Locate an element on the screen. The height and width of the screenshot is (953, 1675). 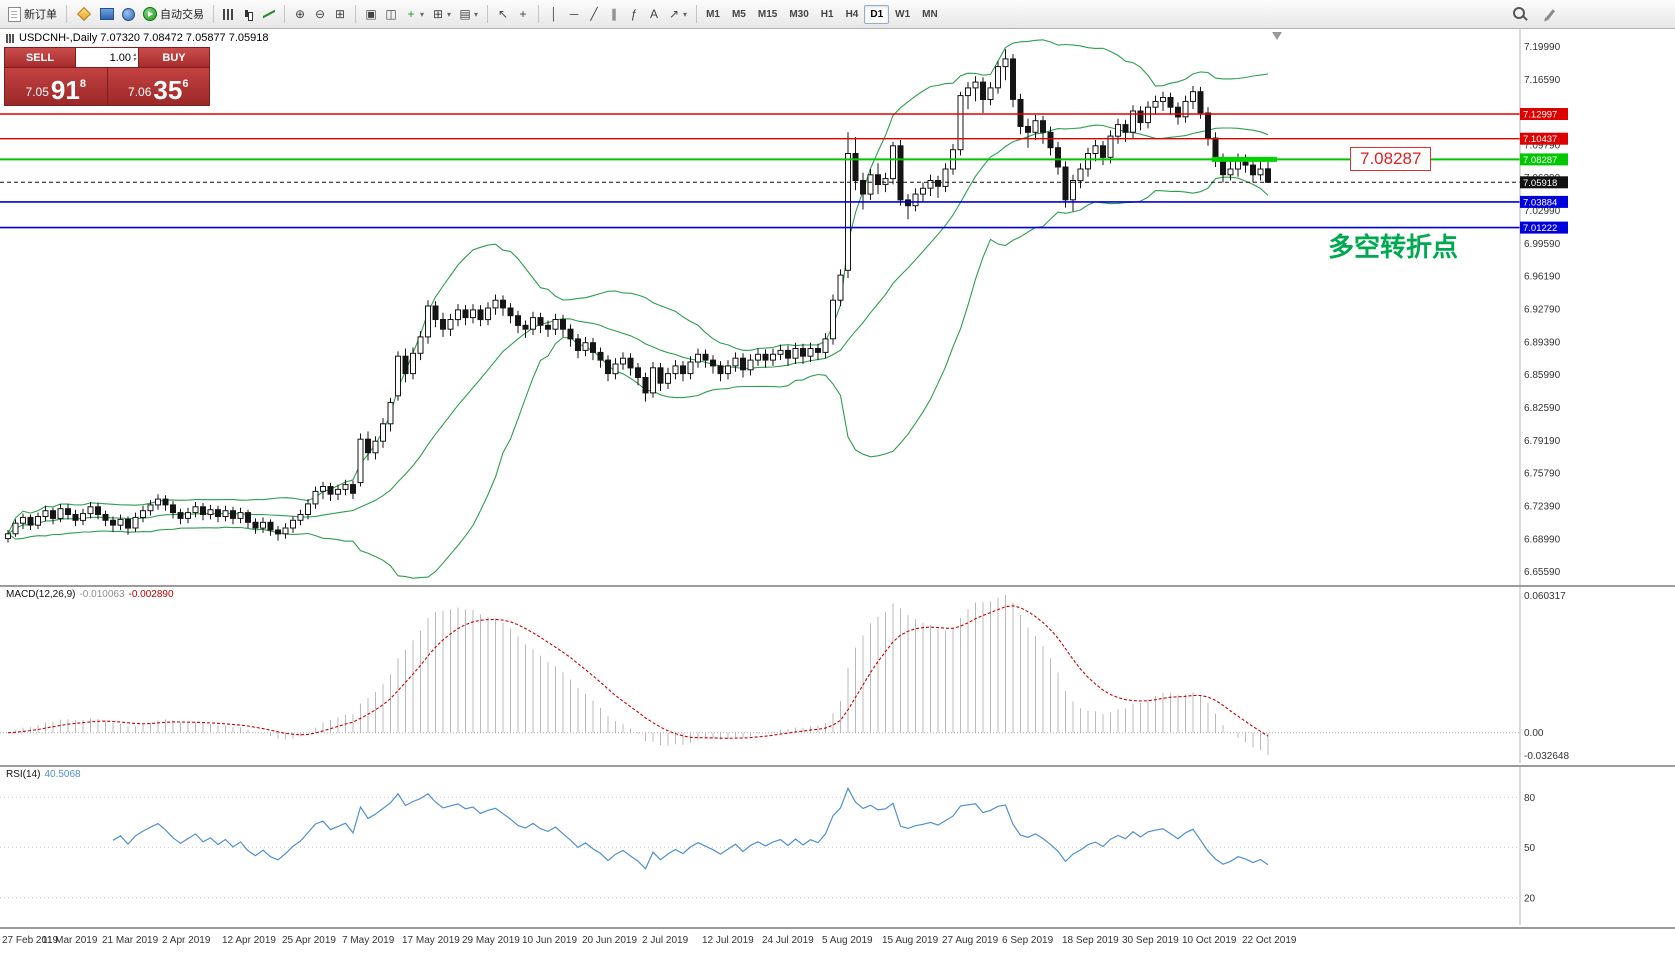
compose-button is located at coordinates (1550, 14).